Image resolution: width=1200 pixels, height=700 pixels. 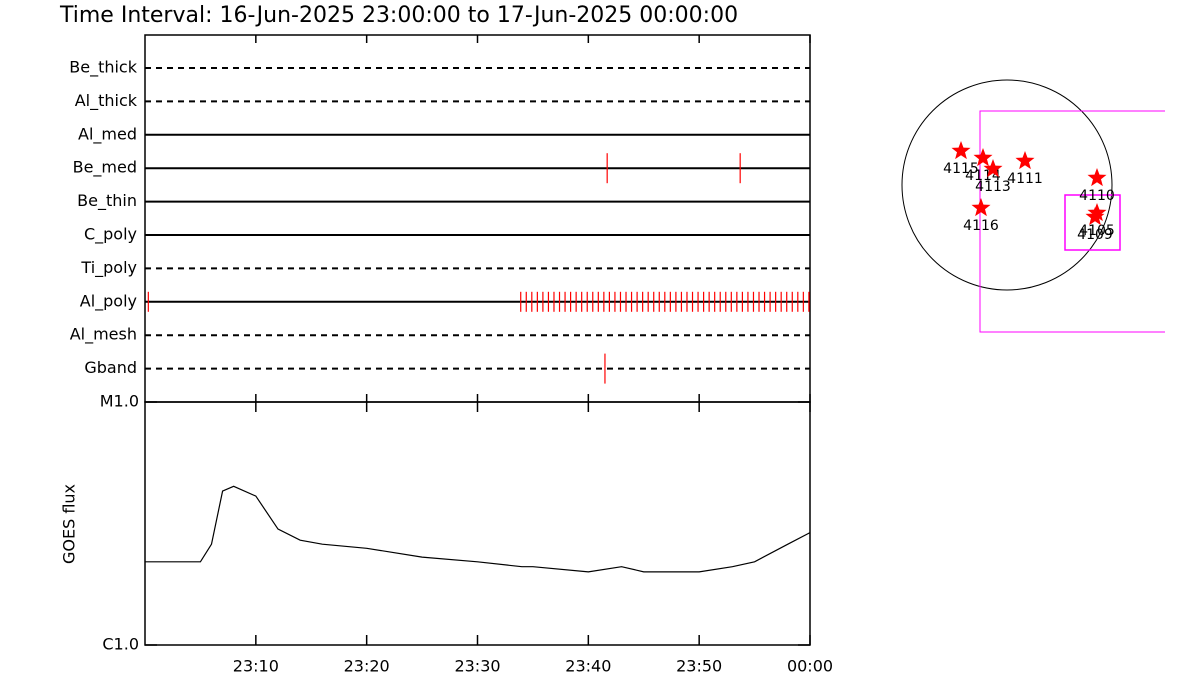 I want to click on y-tick-label: M1.0, so click(x=119, y=401).